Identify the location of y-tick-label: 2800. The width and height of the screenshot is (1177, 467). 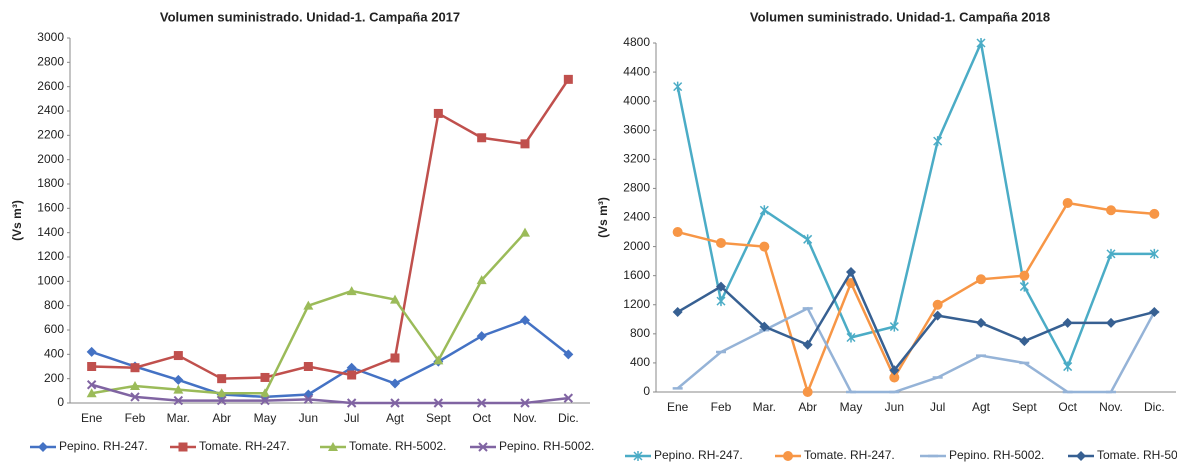
(50, 62).